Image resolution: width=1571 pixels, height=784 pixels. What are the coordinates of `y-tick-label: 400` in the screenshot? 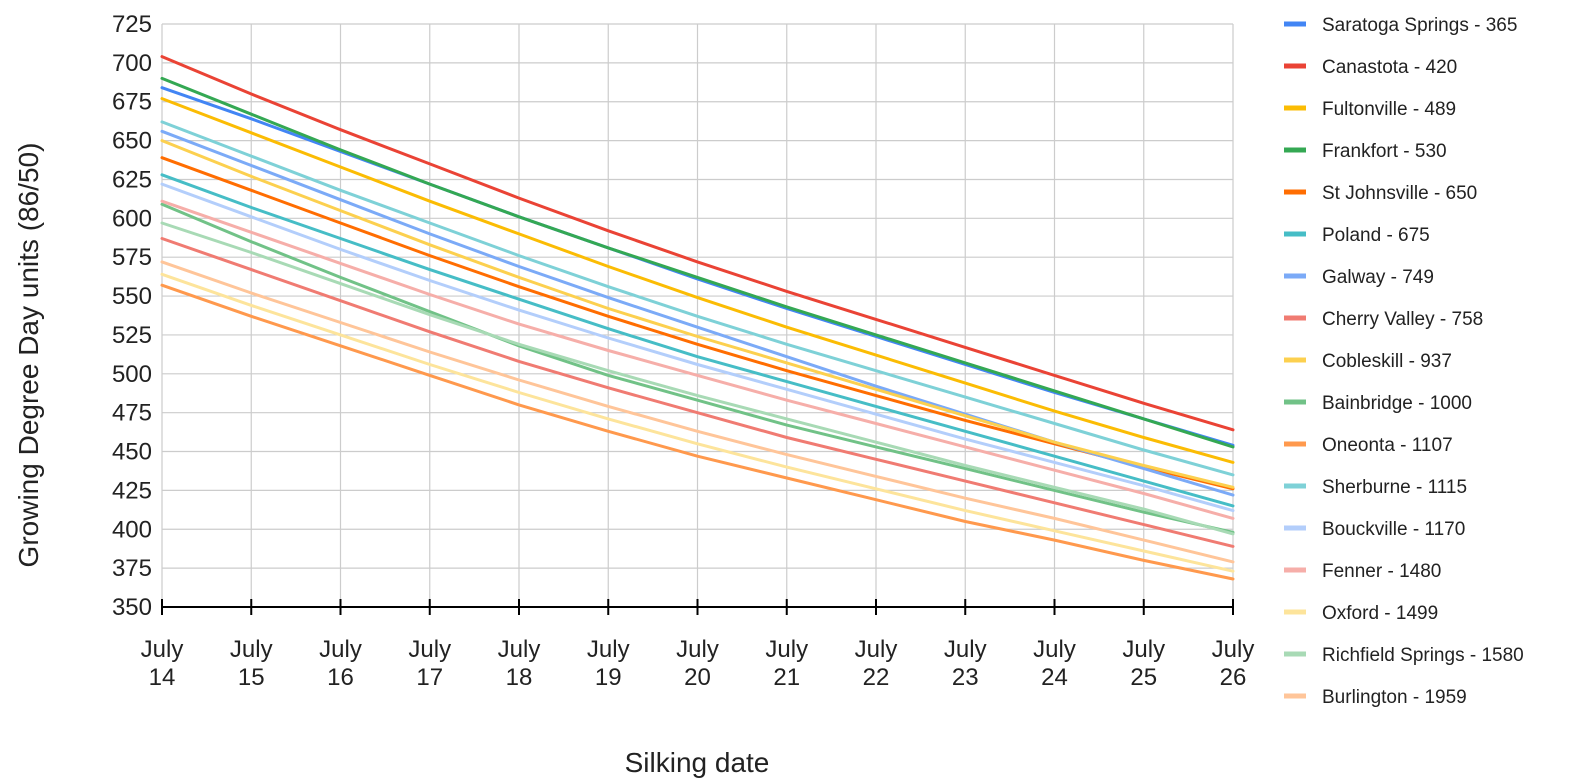 It's located at (132, 529).